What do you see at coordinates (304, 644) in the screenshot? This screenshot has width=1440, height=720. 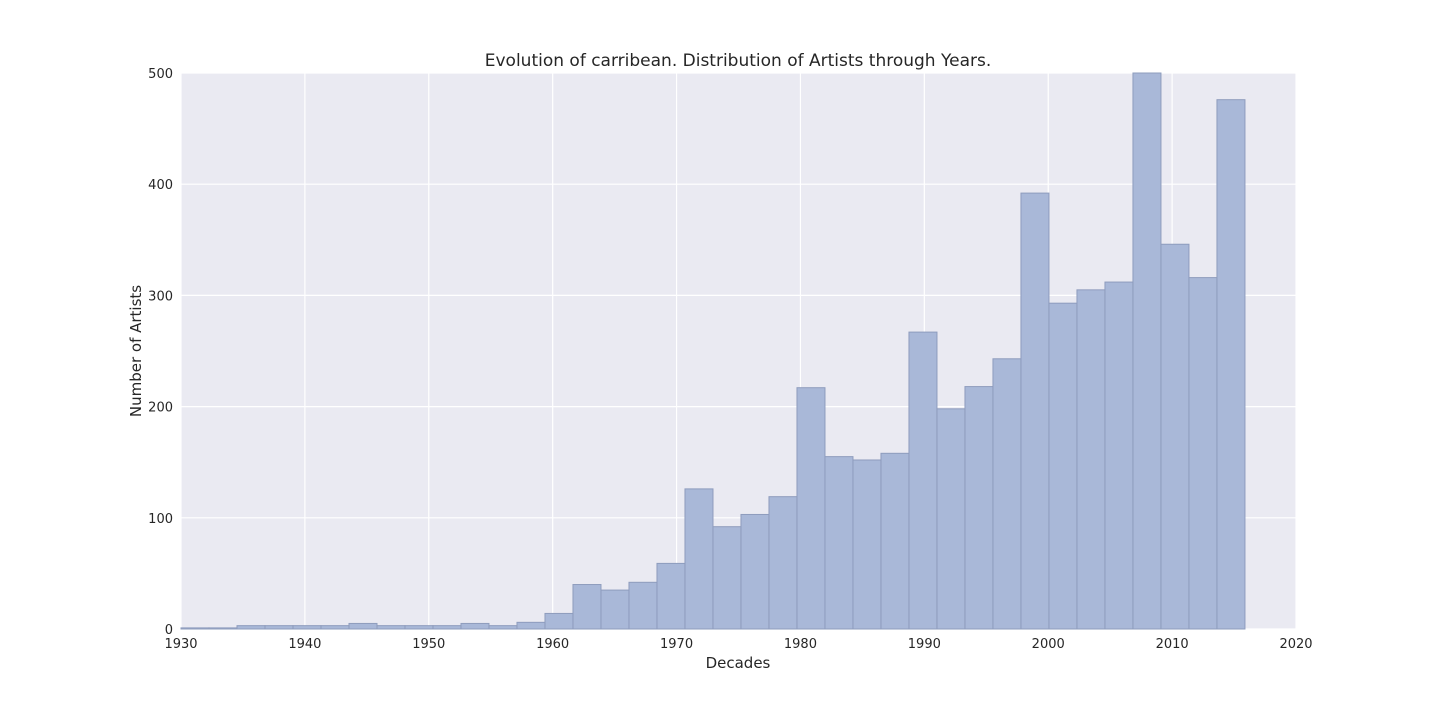 I see `x-tick-label: 1940` at bounding box center [304, 644].